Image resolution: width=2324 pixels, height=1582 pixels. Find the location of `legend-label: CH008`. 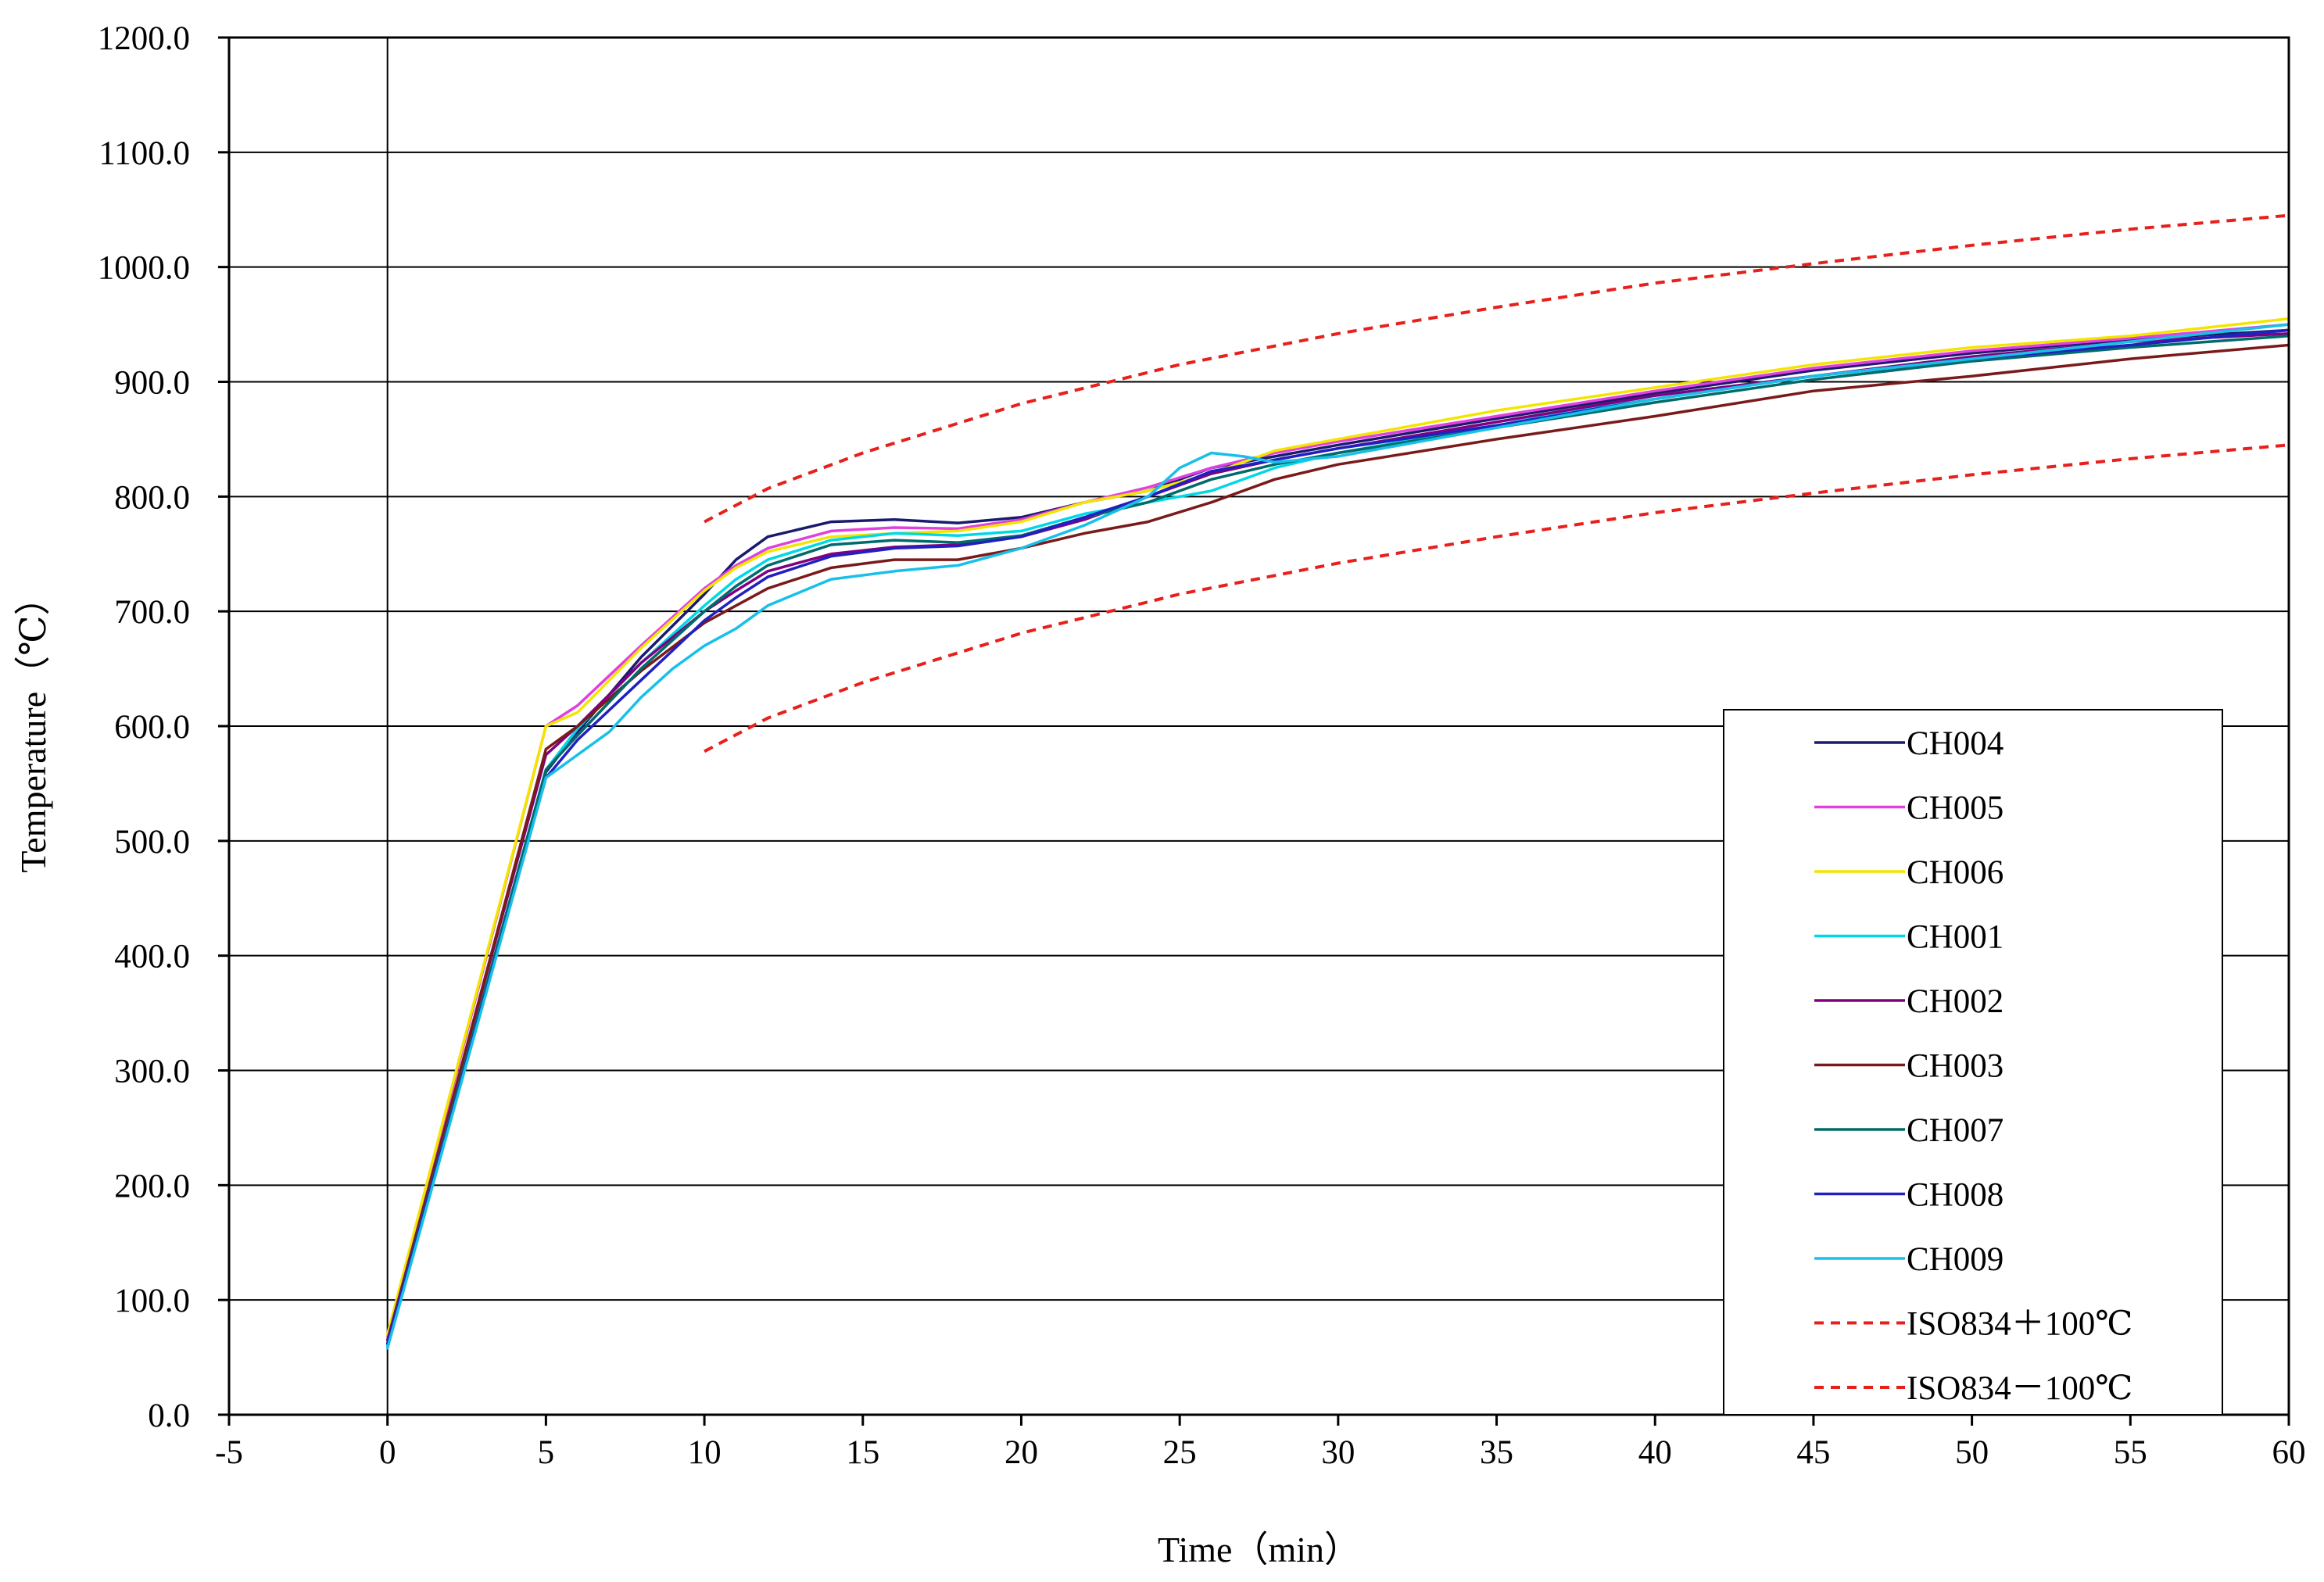

legend-label: CH008 is located at coordinates (1956, 1195).